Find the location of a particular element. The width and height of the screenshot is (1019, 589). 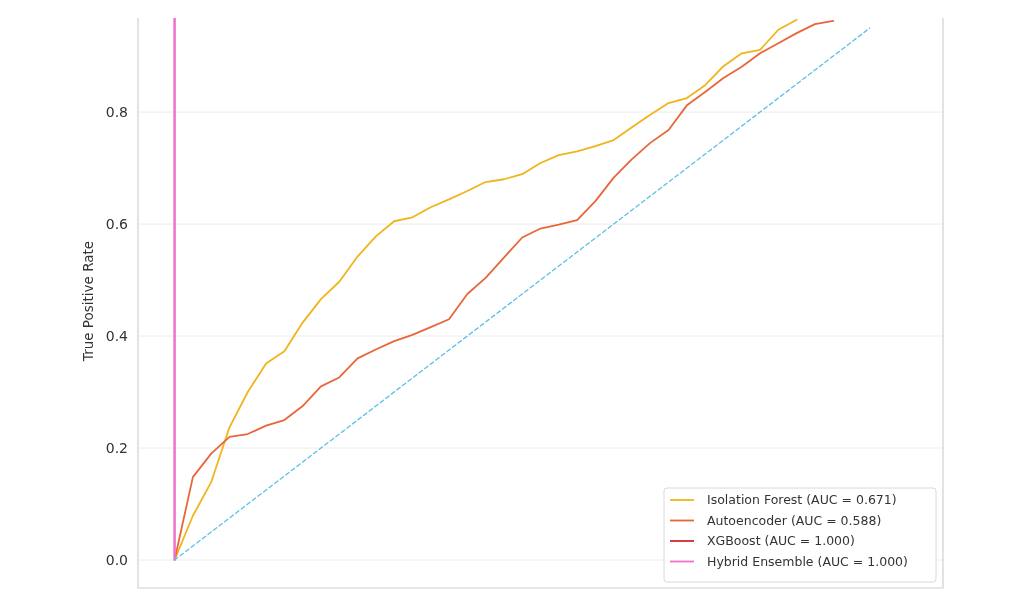

y-axis-title: True Positive Rate is located at coordinates (88, 301).